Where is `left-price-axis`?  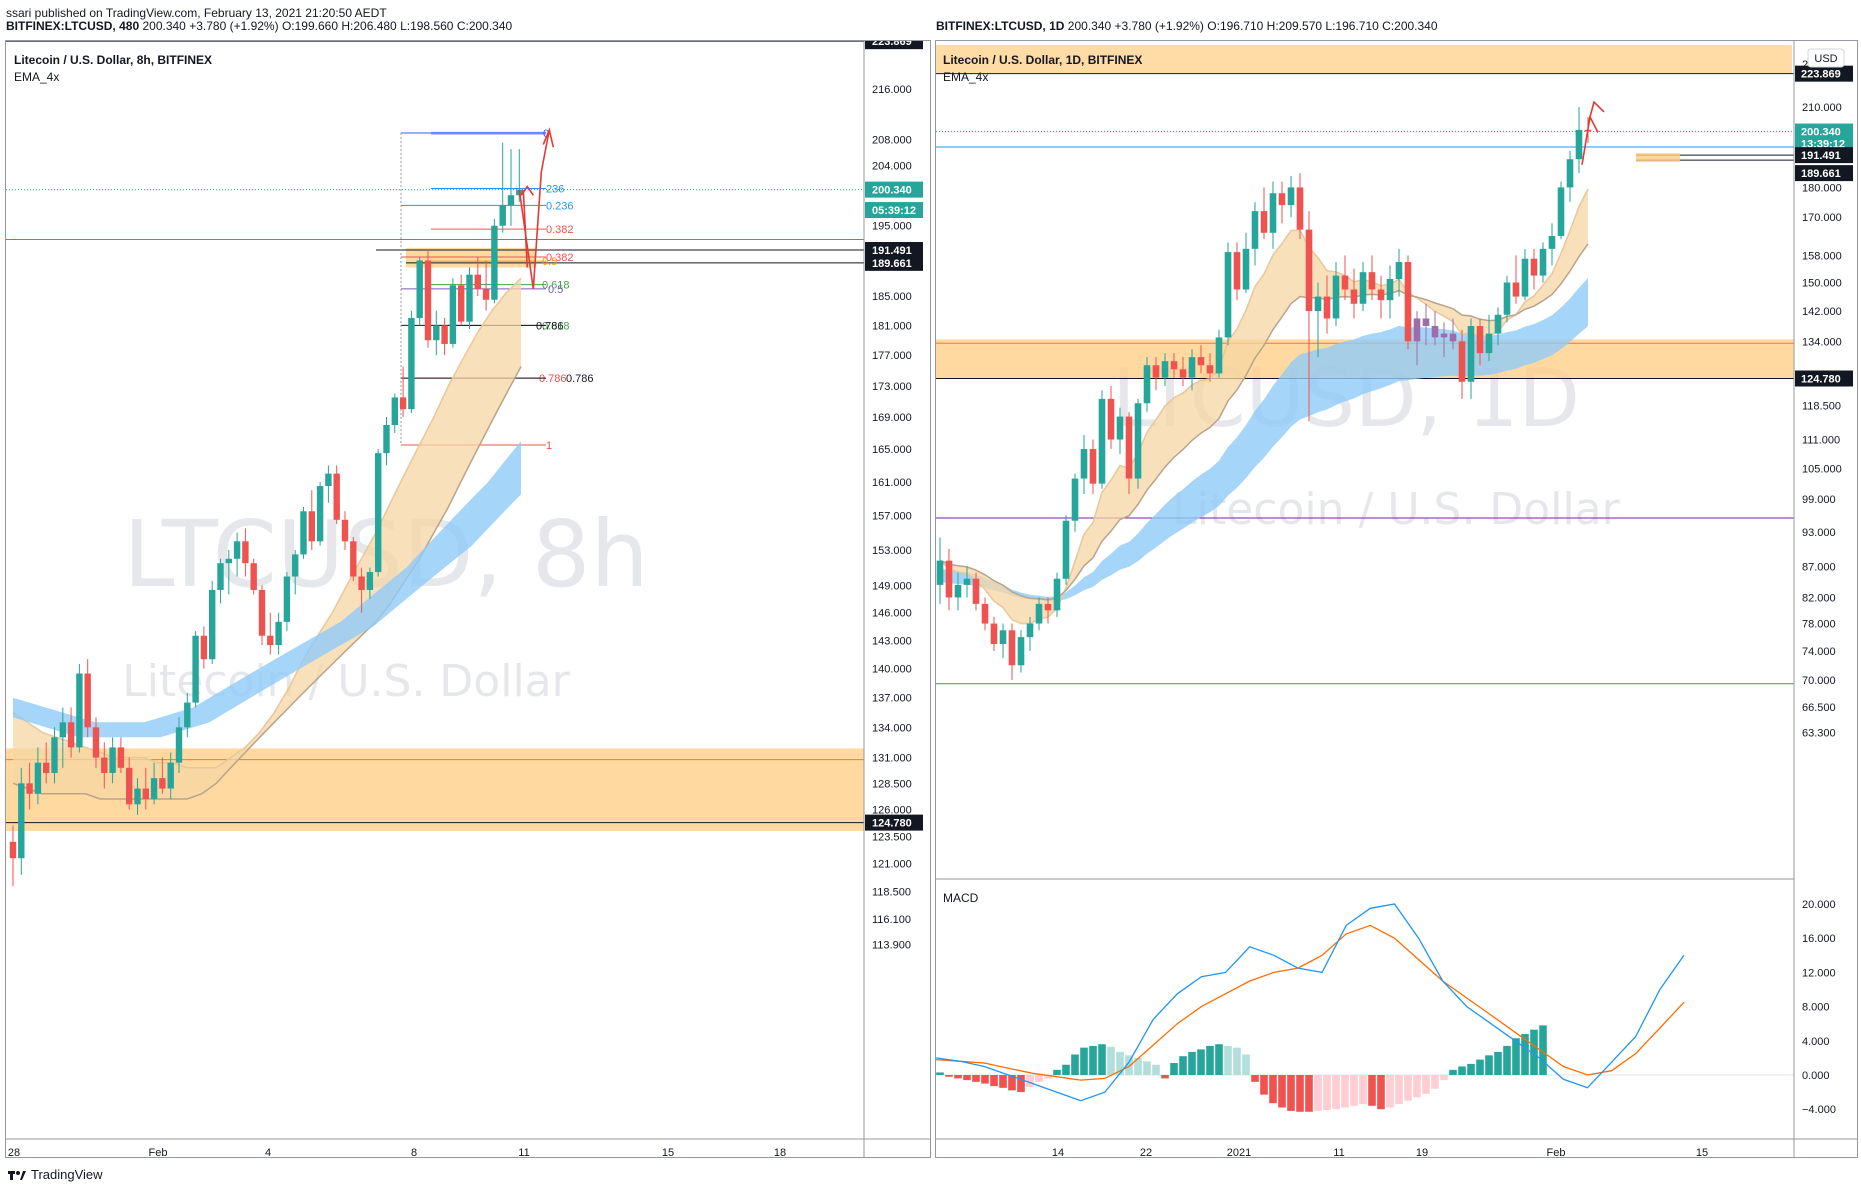
left-price-axis is located at coordinates (897, 590).